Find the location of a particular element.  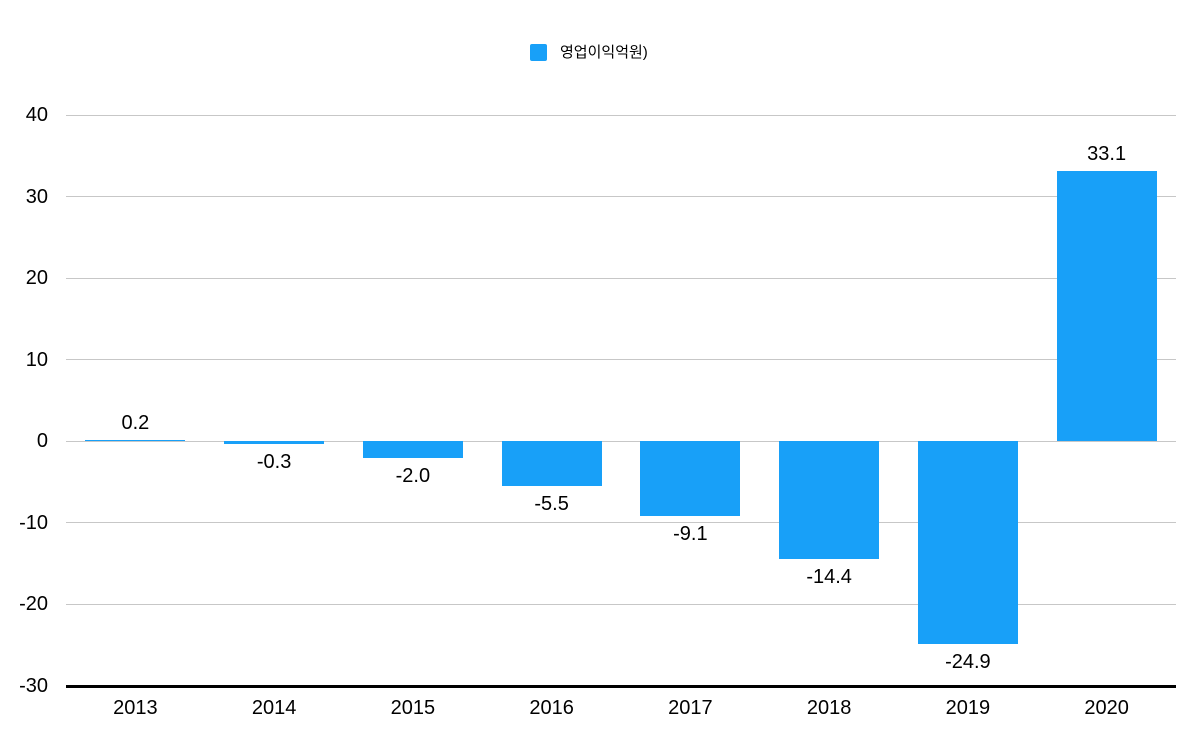

x-tick-label: 2016 is located at coordinates (551, 708).